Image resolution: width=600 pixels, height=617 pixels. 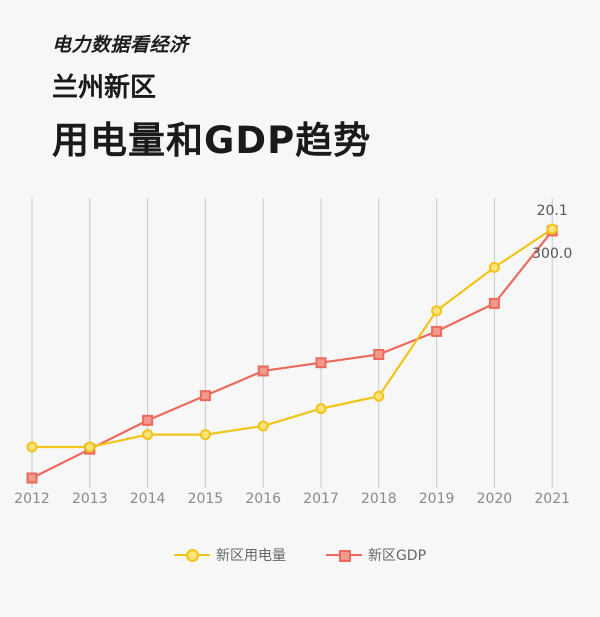 I want to click on x-tick-label-2015: 2015, so click(x=206, y=499).